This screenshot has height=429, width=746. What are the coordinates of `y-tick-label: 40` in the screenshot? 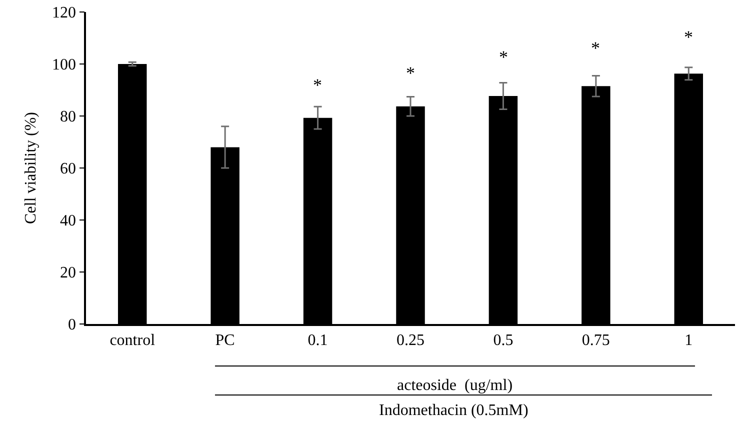 It's located at (68, 221).